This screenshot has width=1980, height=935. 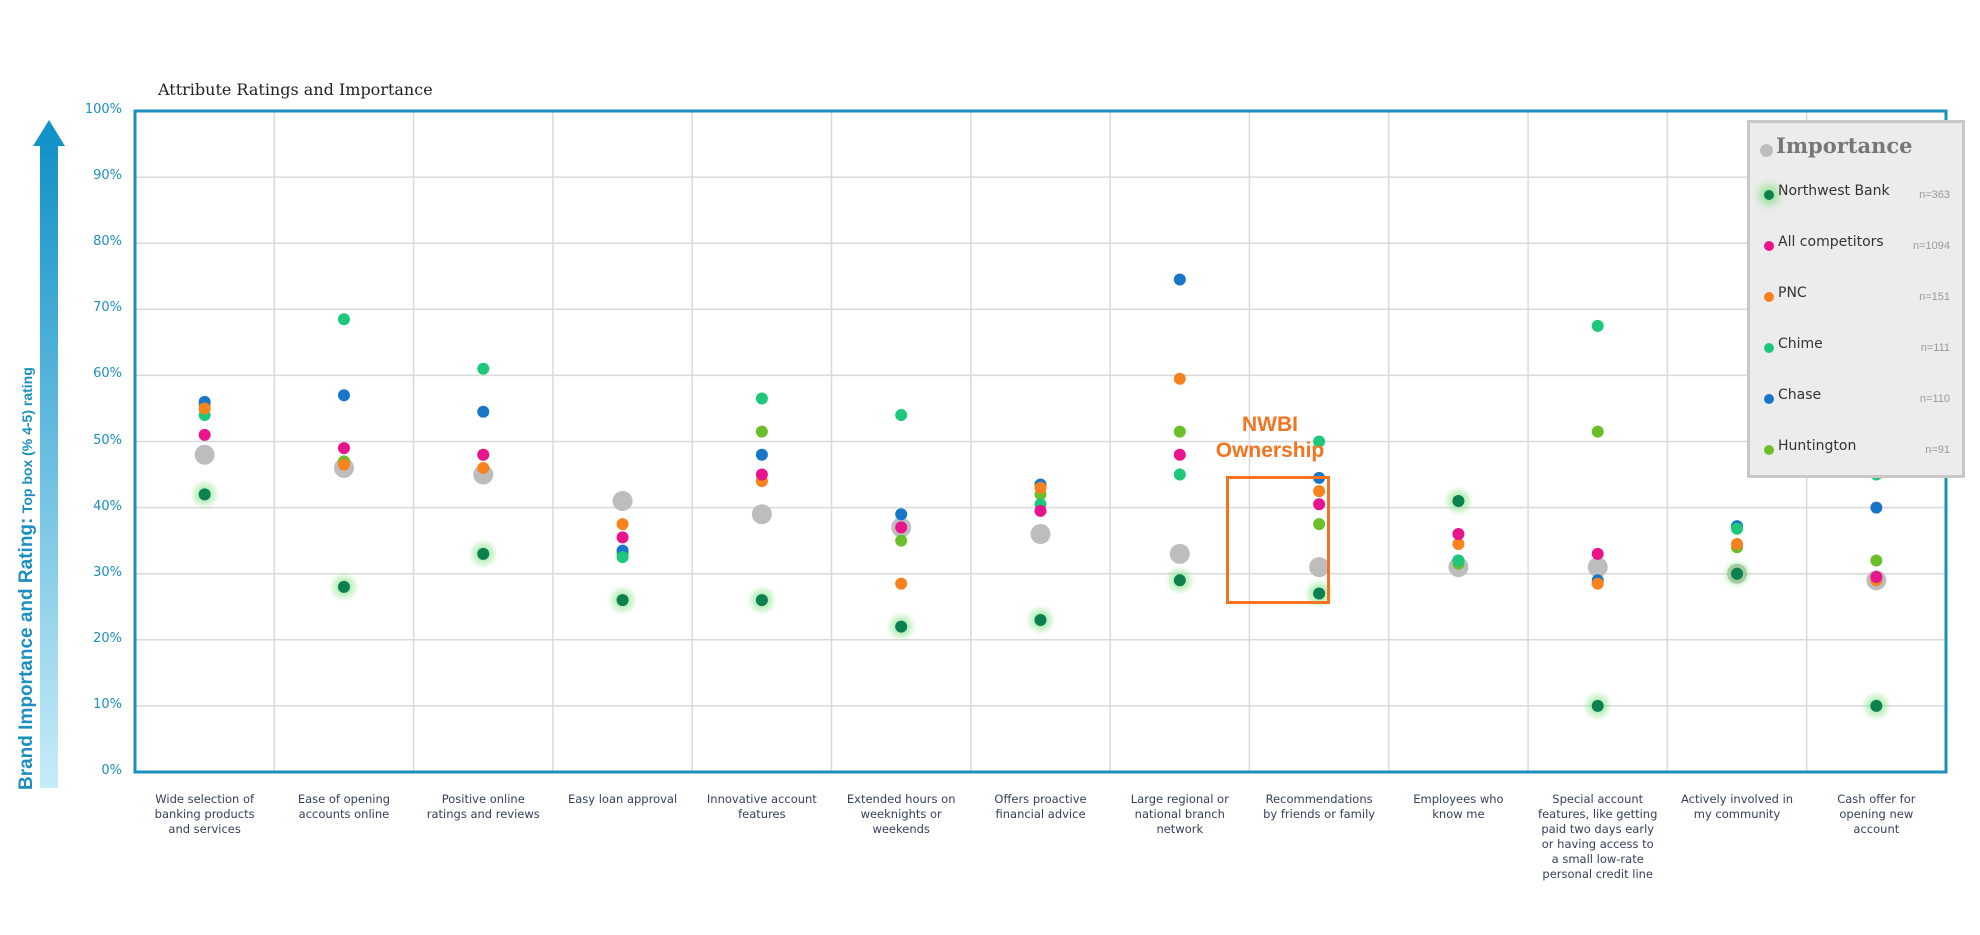 I want to click on annotation-line1: NWBI, so click(x=1270, y=424).